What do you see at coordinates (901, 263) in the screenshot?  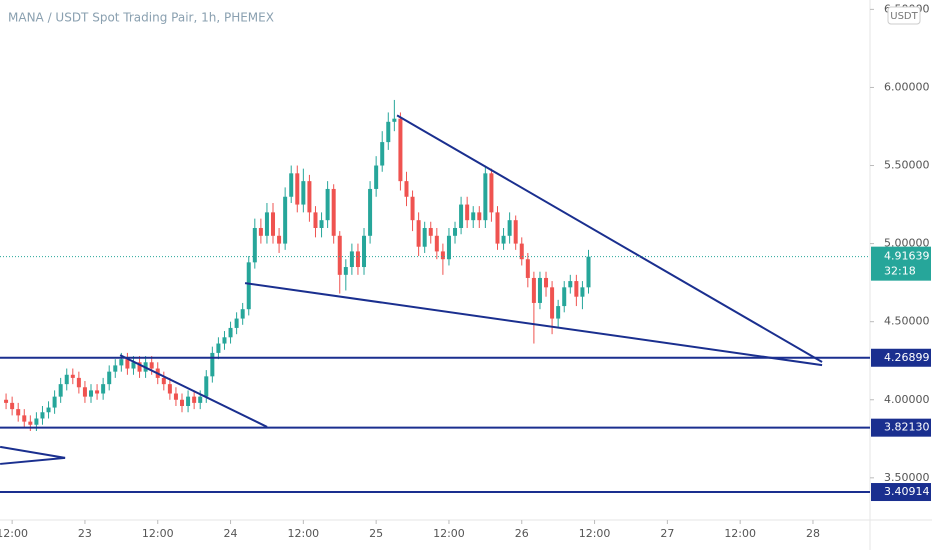 I see `last-price-box` at bounding box center [901, 263].